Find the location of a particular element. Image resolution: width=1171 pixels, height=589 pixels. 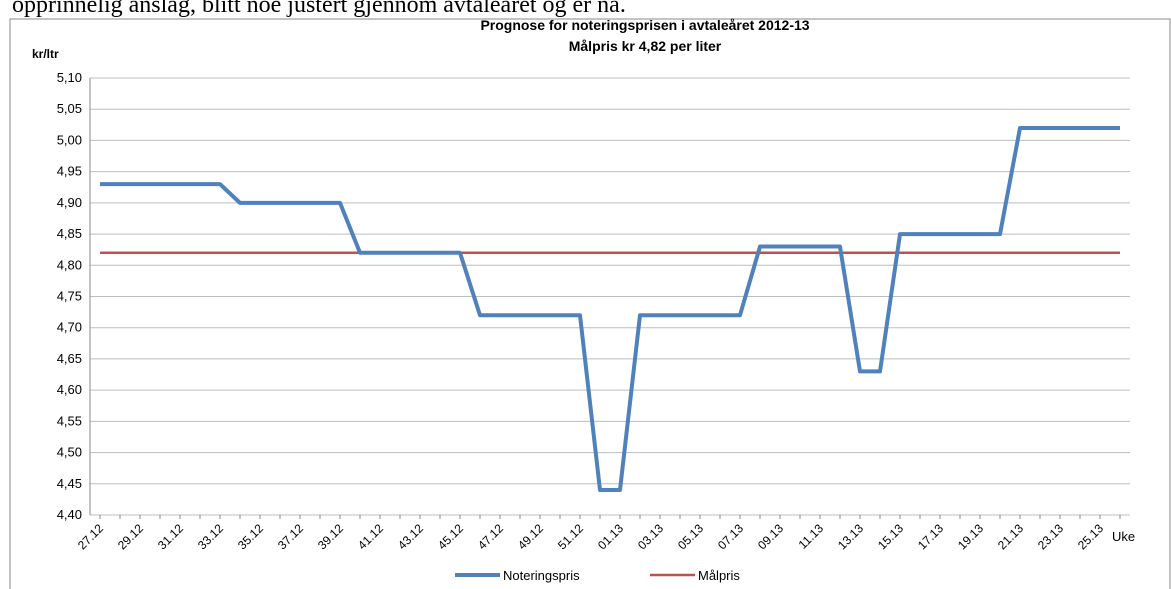

x-tick-label: 15.13 is located at coordinates (890, 536).